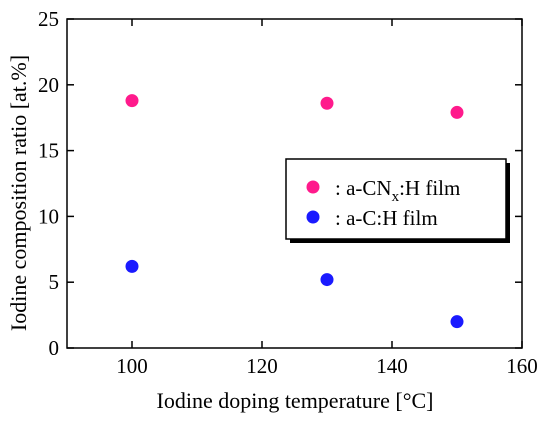  What do you see at coordinates (54, 348) in the screenshot?
I see `y-tick-label: 0` at bounding box center [54, 348].